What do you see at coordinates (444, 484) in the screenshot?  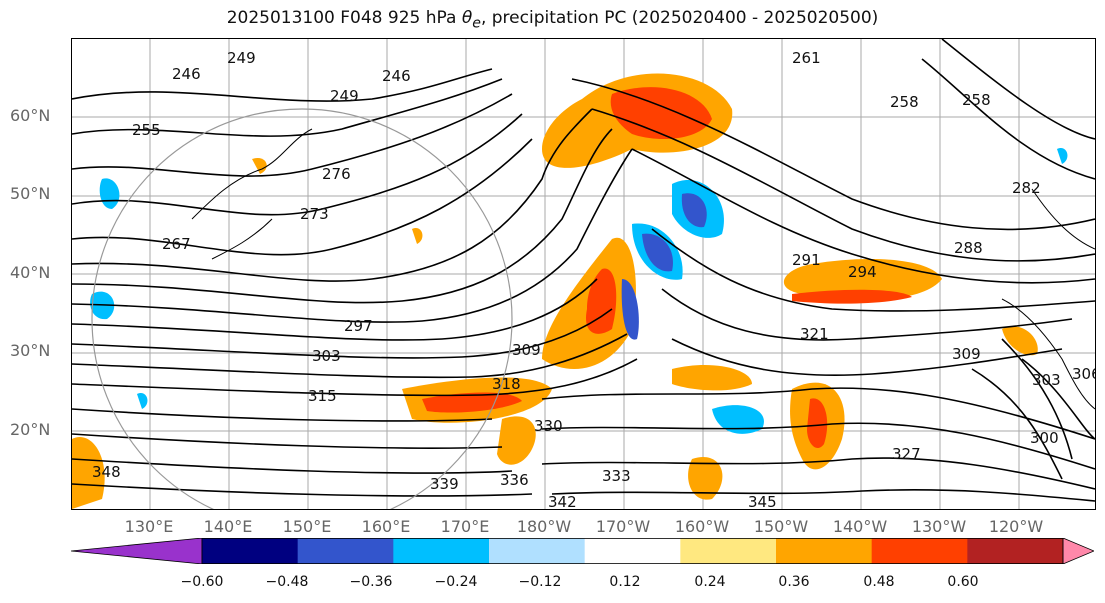 I see `contour-label: 339` at bounding box center [444, 484].